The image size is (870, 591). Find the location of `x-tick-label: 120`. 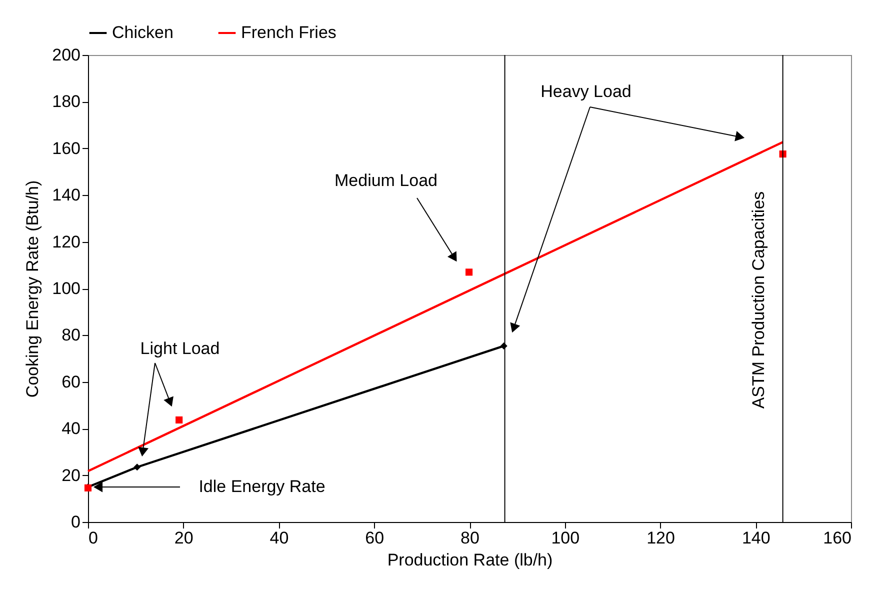

x-tick-label: 120 is located at coordinates (660, 538).